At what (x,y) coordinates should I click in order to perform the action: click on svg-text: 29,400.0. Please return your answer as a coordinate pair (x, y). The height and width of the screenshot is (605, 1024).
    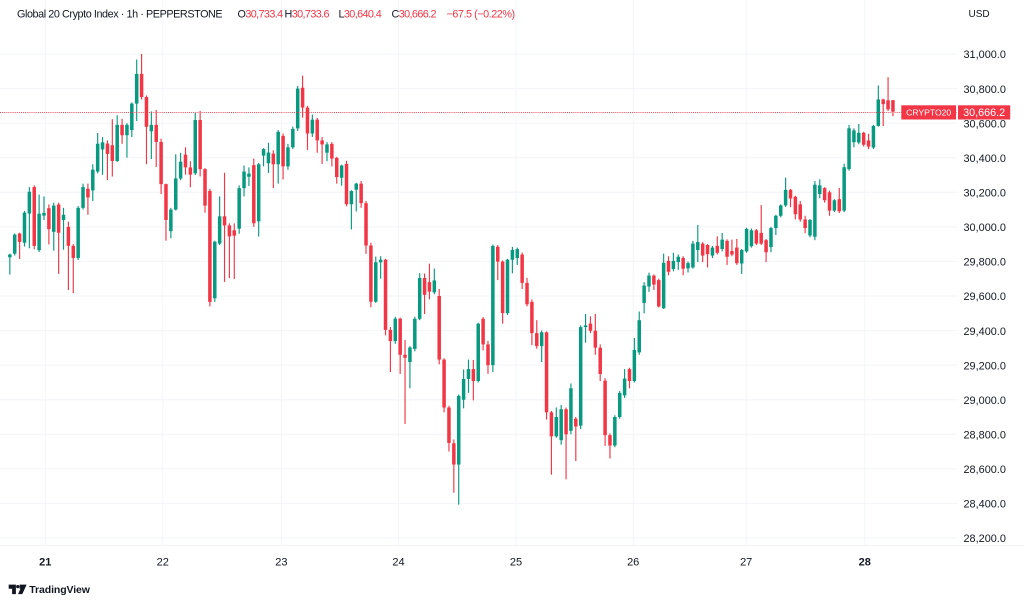
    Looking at the image, I should click on (985, 332).